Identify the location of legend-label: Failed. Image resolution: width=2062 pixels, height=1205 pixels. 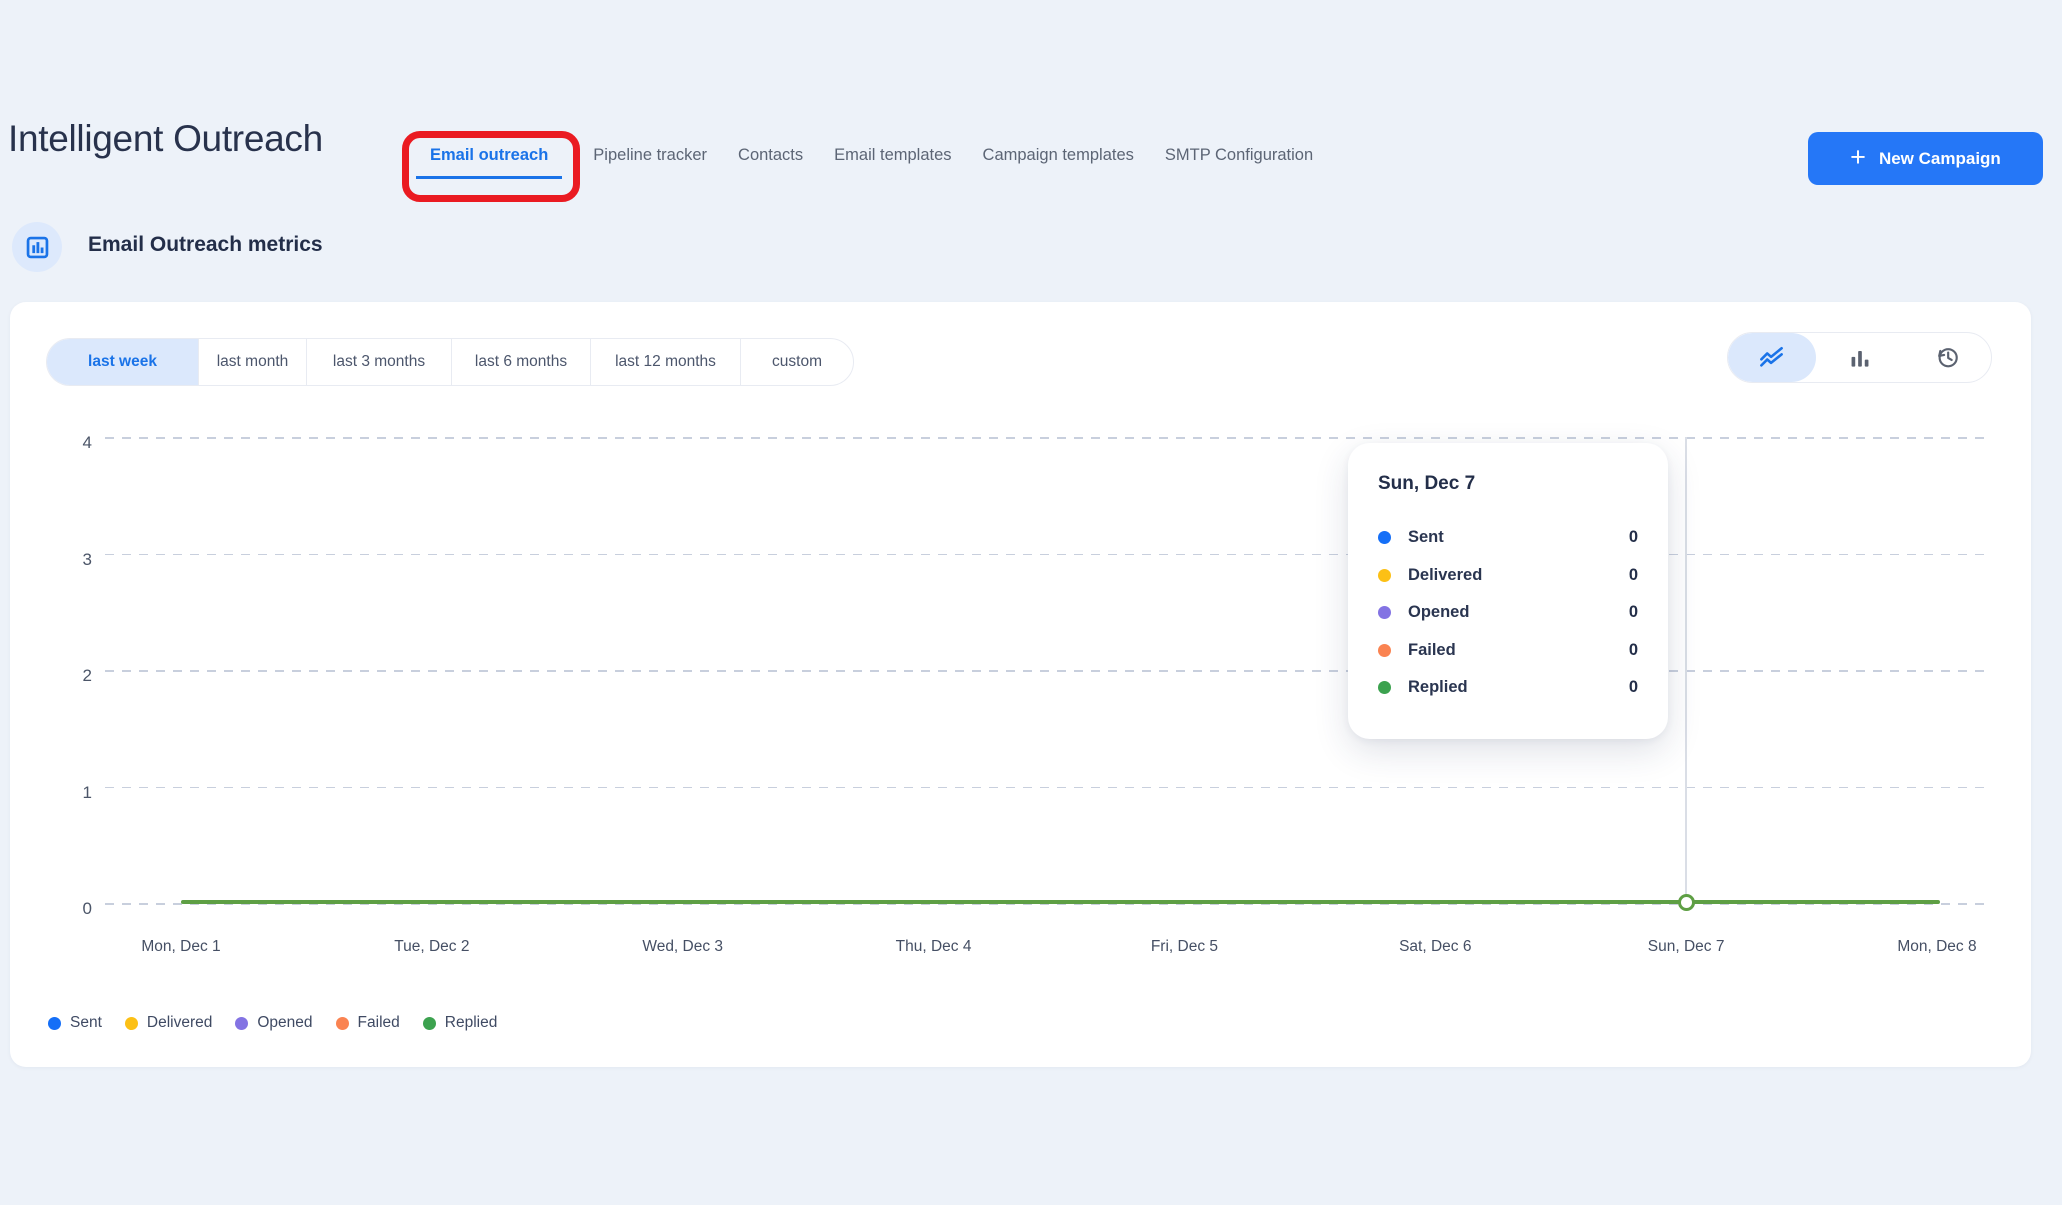
(378, 1022).